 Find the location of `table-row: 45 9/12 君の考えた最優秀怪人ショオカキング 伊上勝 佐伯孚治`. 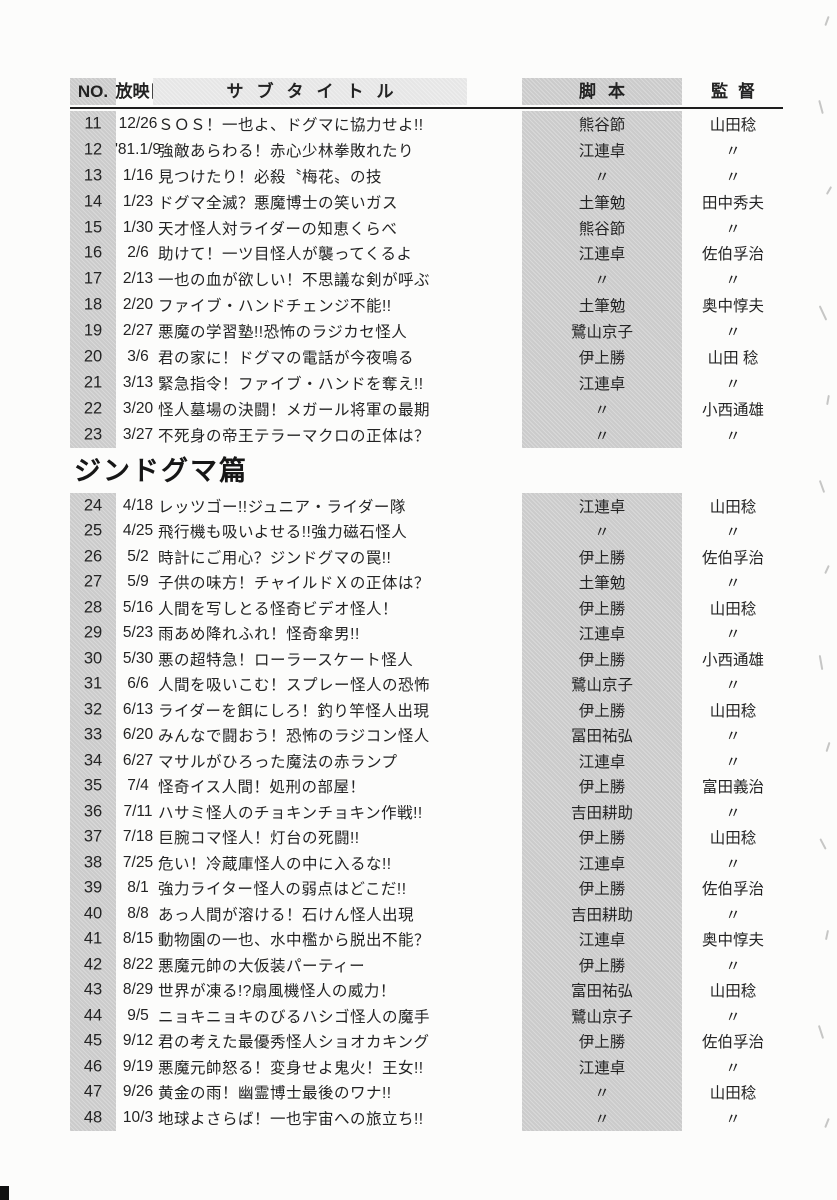

table-row: 45 9/12 君の考えた最優秀怪人ショオカキング 伊上勝 佐伯孚治 is located at coordinates (418, 1042).